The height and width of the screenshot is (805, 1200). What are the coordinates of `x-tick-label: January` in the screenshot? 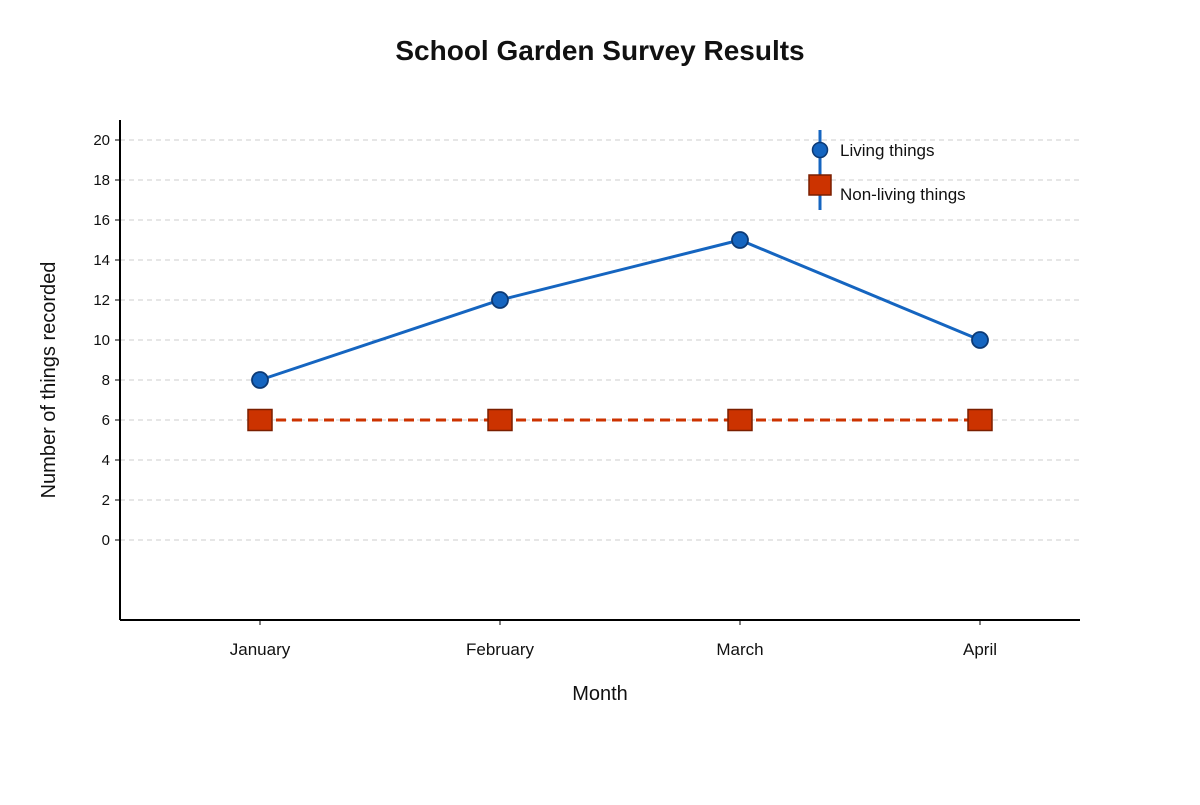 It's located at (260, 649).